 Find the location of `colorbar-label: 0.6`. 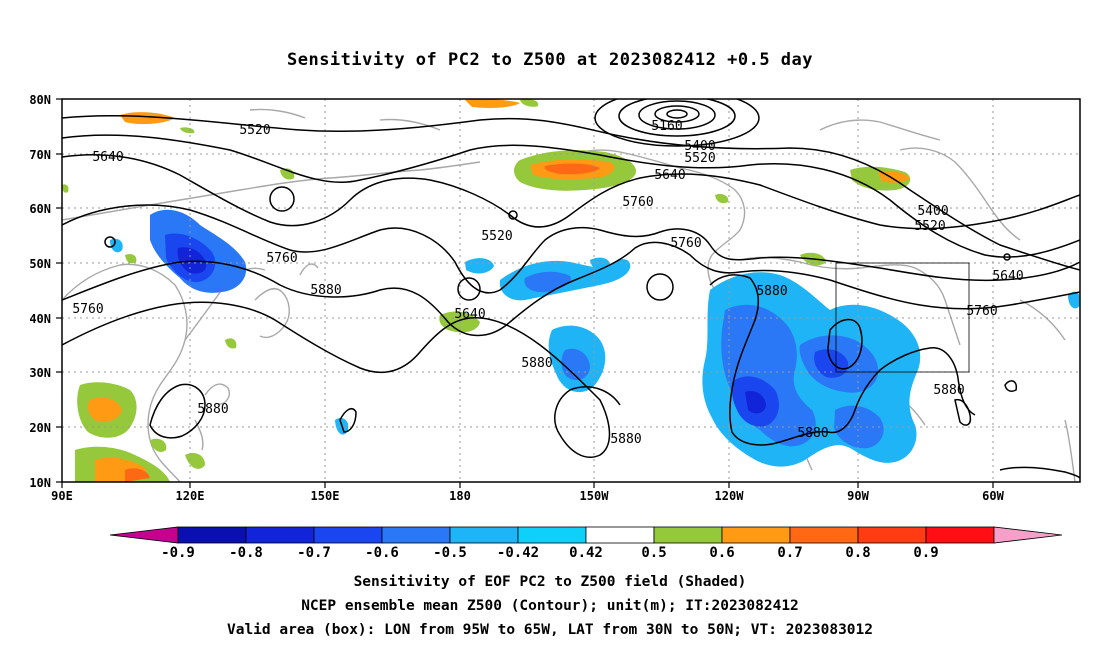

colorbar-label: 0.6 is located at coordinates (721, 553).